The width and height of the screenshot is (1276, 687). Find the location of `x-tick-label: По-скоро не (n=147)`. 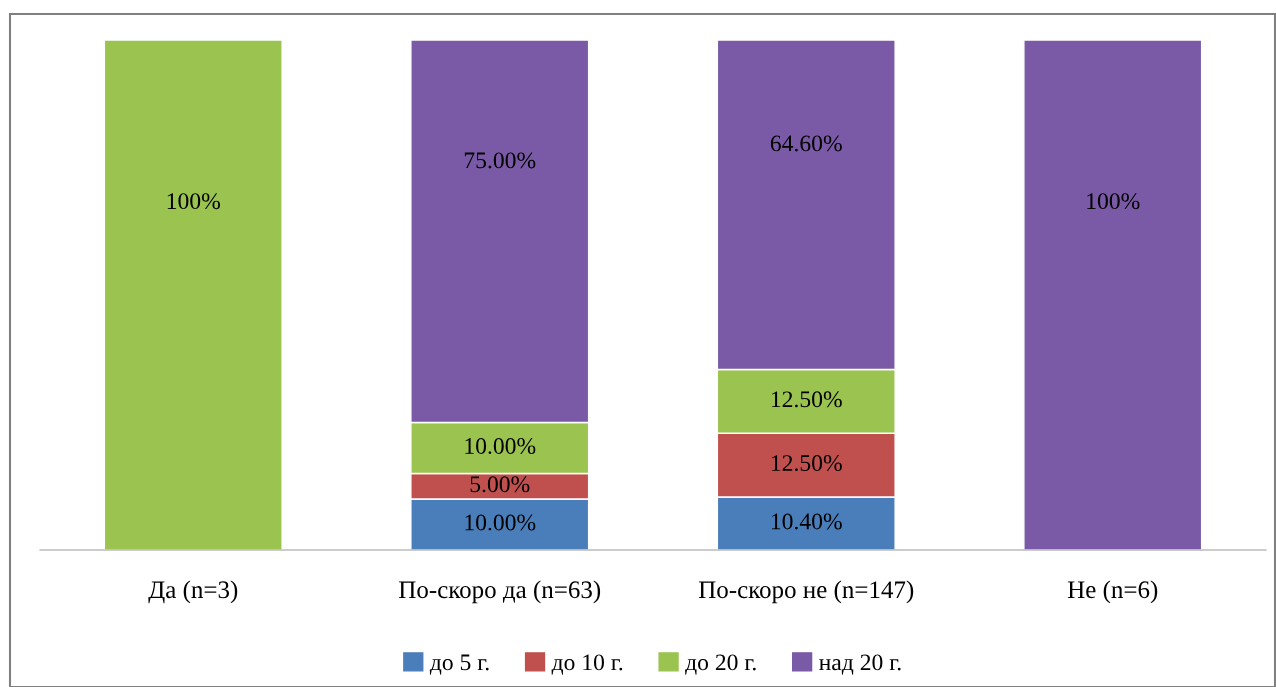

x-tick-label: По-скоро не (n=147) is located at coordinates (806, 592).